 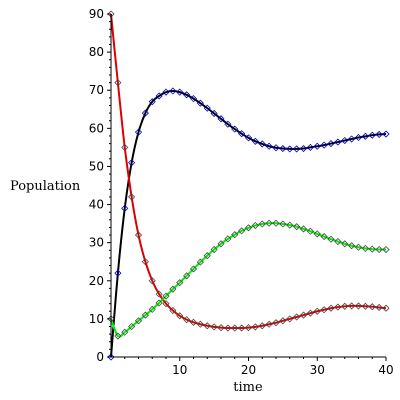 What do you see at coordinates (96, 281) in the screenshot?
I see `y-tick-label: 20` at bounding box center [96, 281].